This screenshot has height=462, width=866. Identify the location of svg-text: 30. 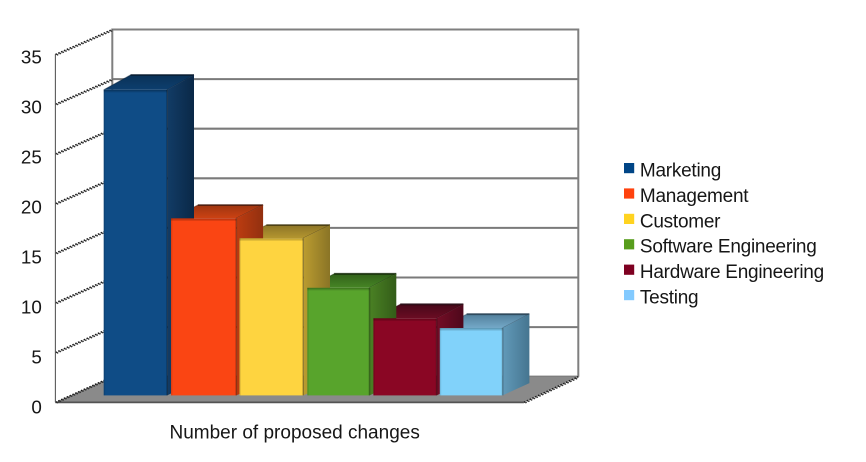
(31, 106).